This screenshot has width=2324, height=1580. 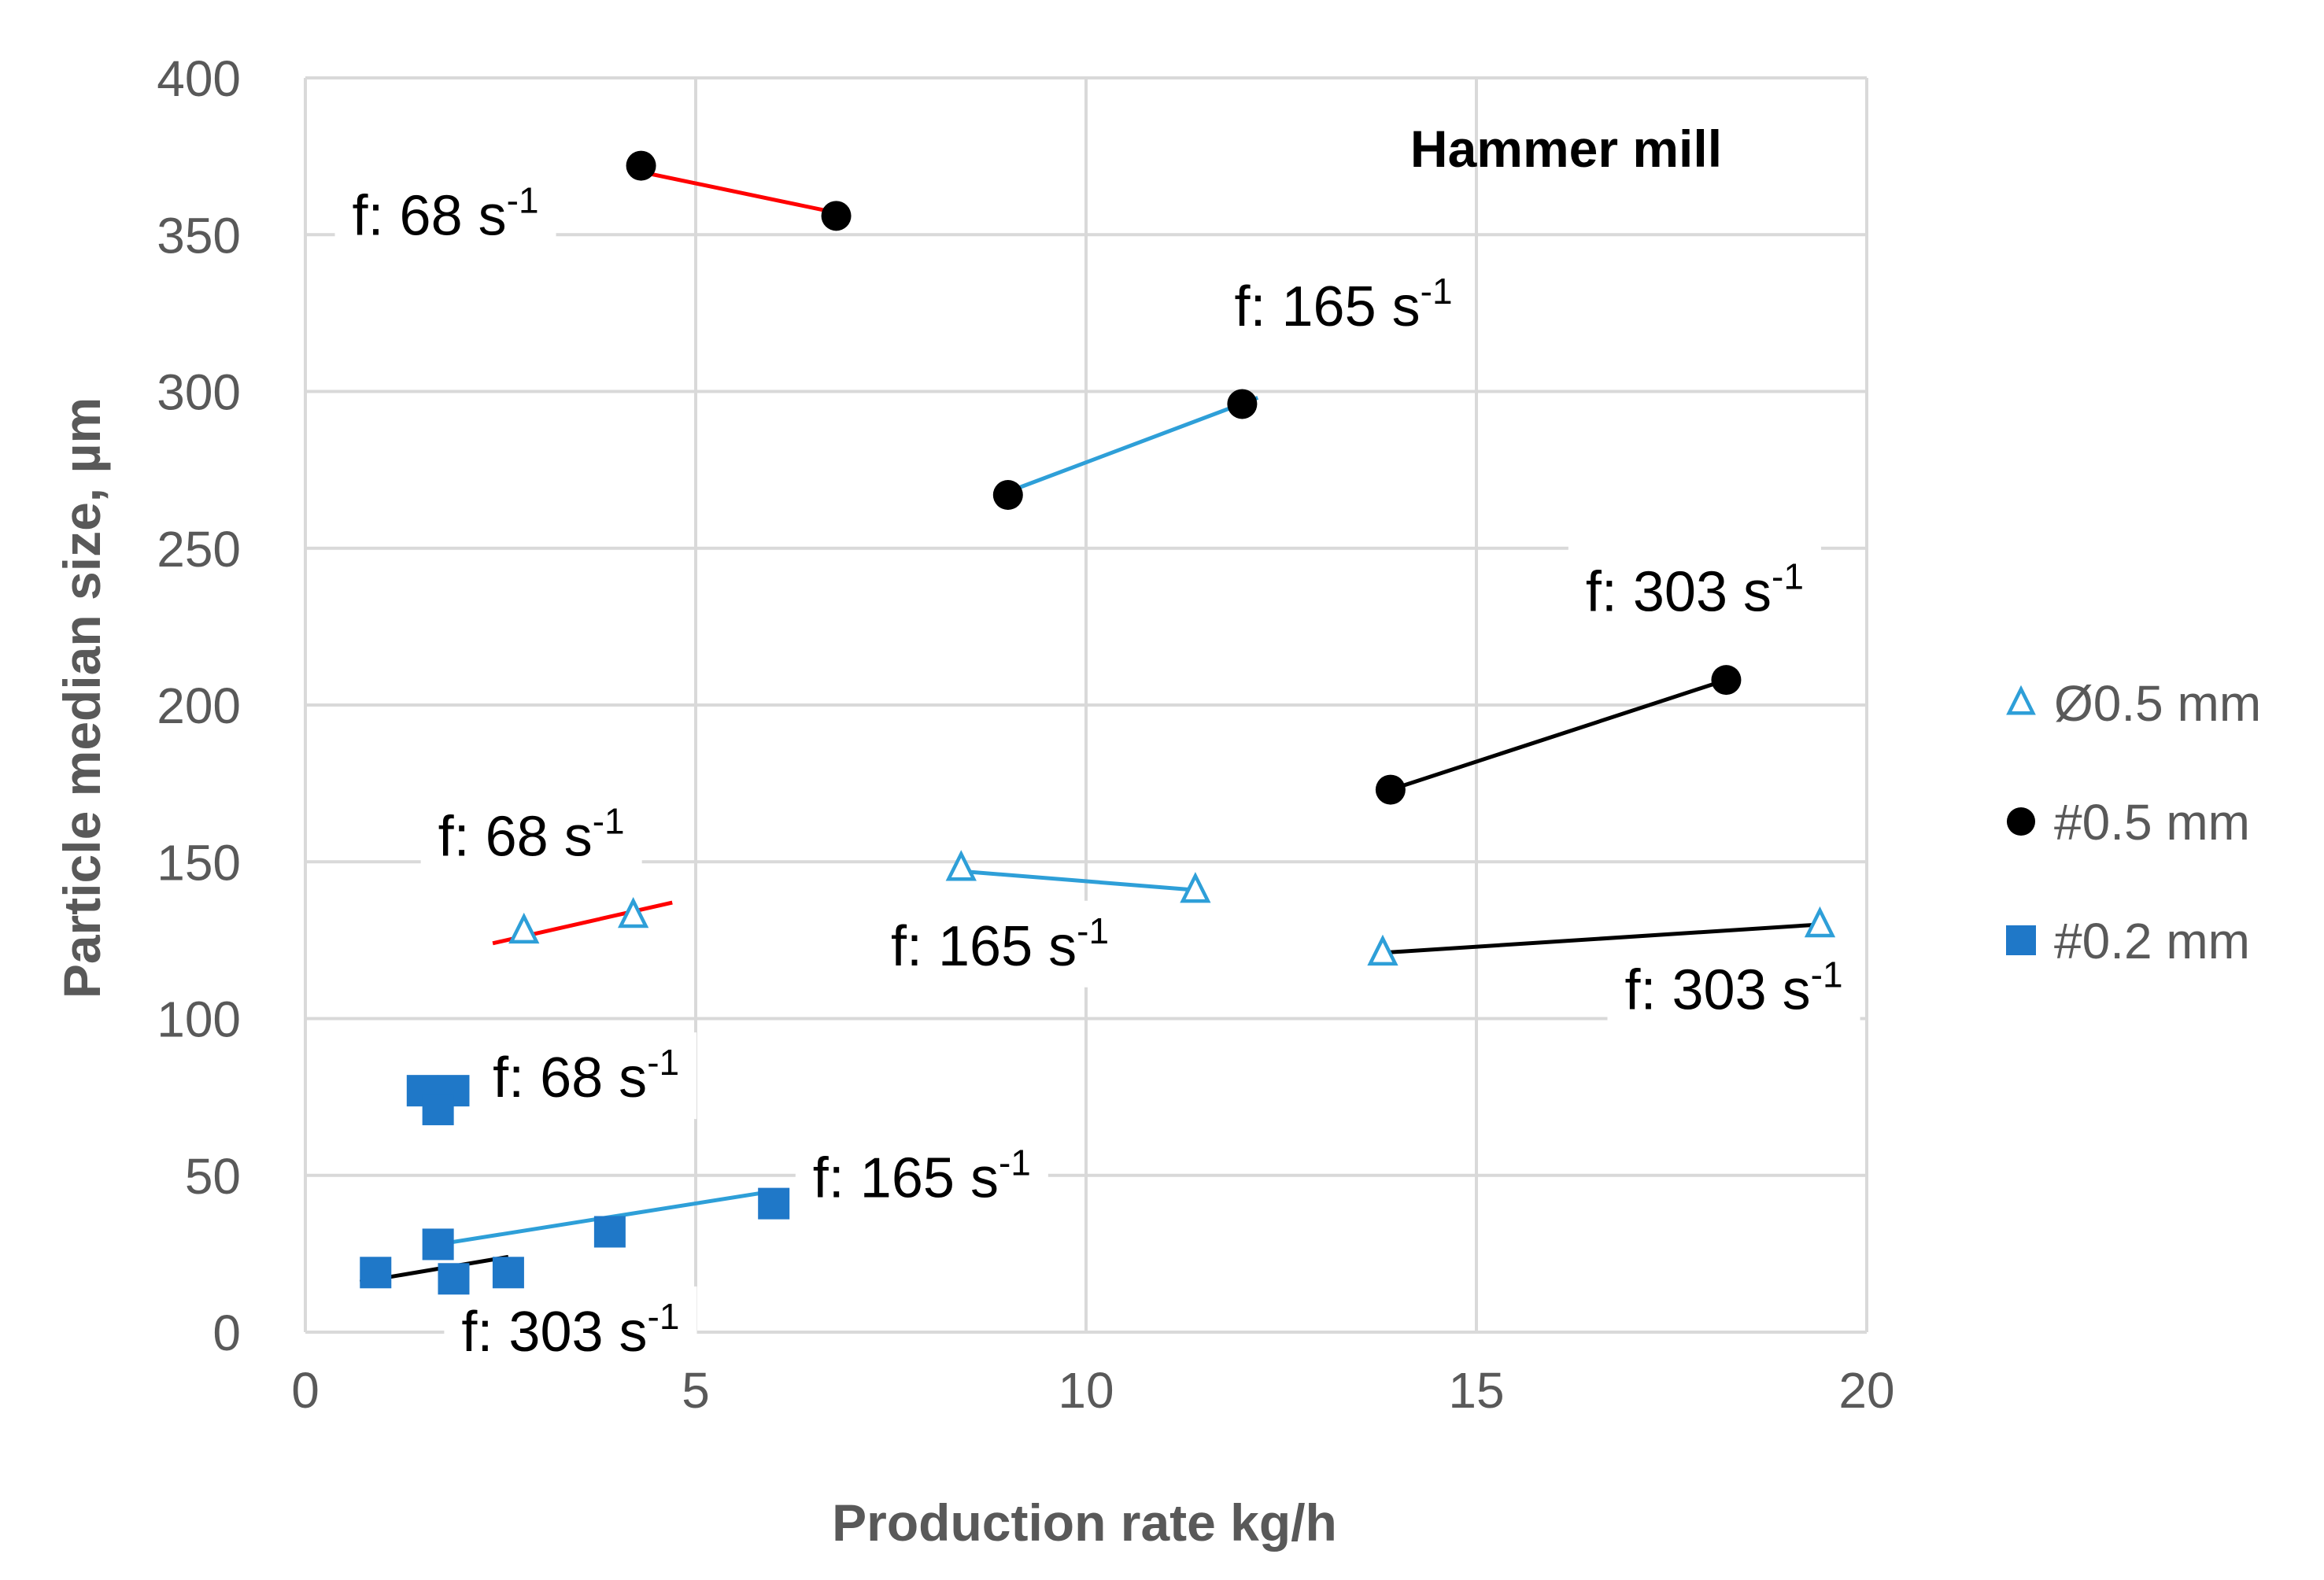 I want to click on x-tick-label: 5, so click(x=696, y=1390).